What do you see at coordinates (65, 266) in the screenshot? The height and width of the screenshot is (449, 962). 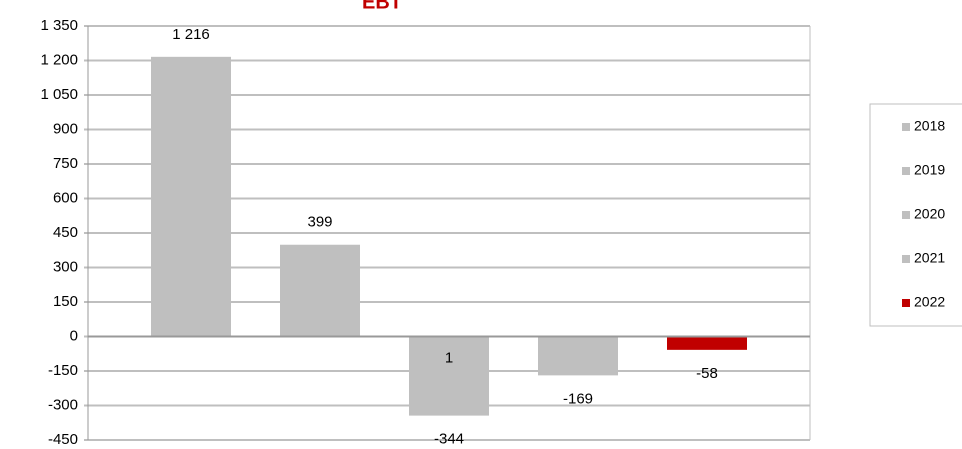 I see `y-tick-label: 300` at bounding box center [65, 266].